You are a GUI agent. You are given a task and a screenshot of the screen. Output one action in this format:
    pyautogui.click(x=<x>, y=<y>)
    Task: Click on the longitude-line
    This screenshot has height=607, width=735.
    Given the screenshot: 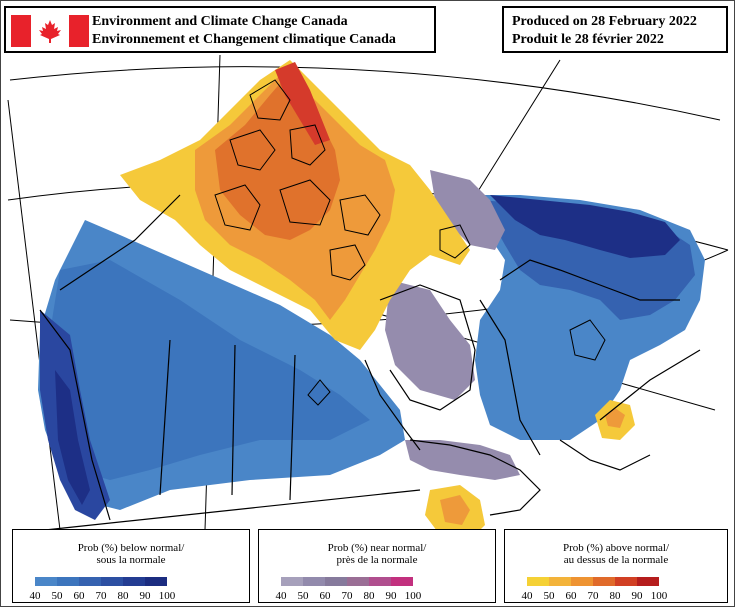 What is the action you would take?
    pyautogui.click(x=34, y=315)
    